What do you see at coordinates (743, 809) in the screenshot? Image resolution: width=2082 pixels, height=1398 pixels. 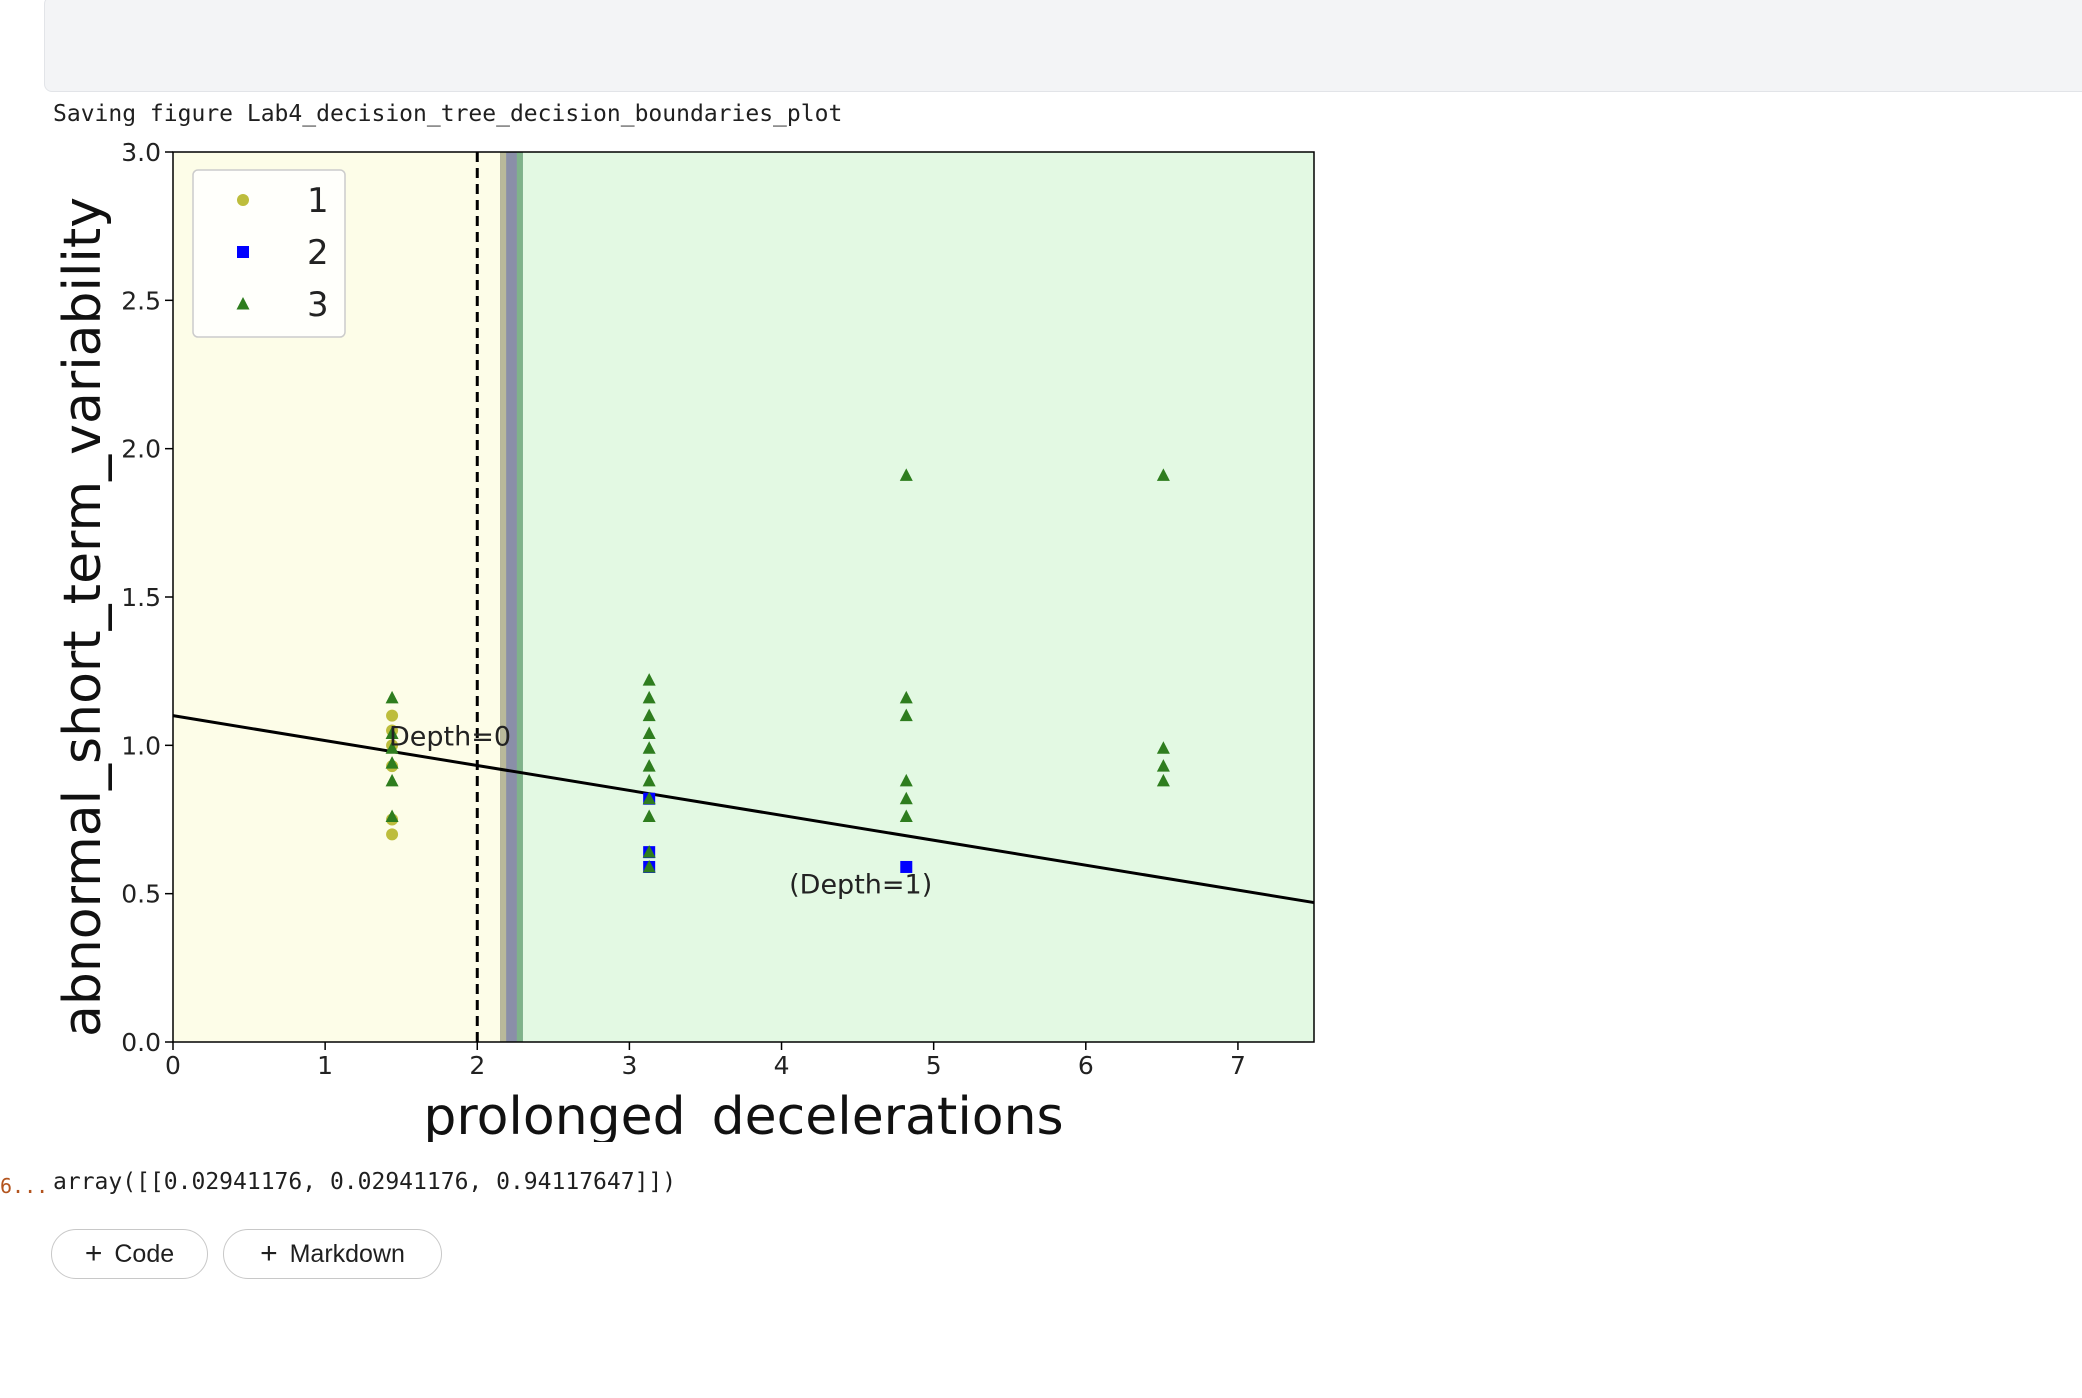 I see `solid-boundary-line` at bounding box center [743, 809].